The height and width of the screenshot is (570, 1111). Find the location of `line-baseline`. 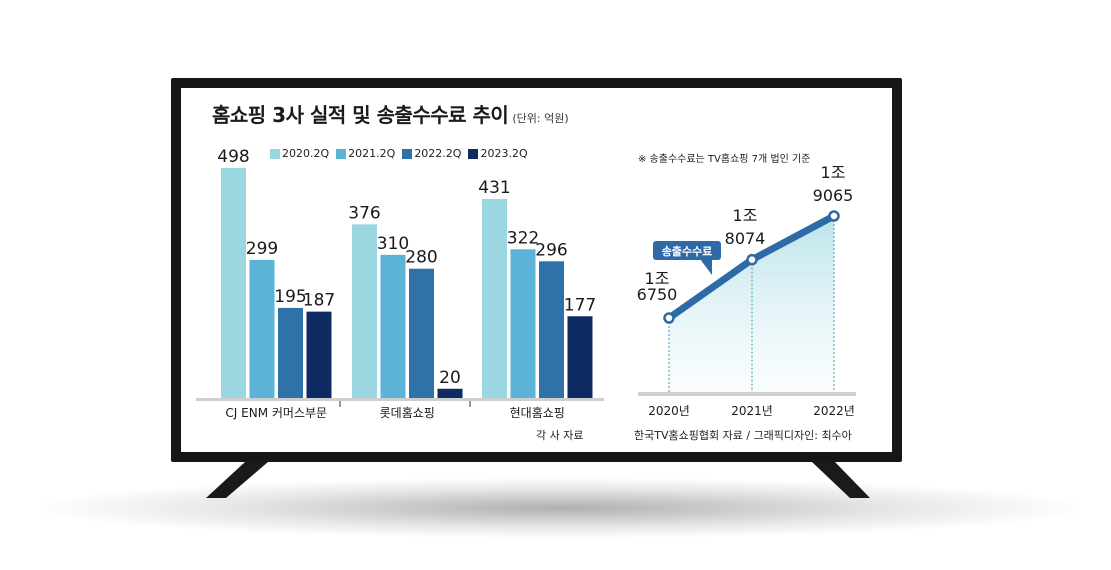

line-baseline is located at coordinates (747, 394).